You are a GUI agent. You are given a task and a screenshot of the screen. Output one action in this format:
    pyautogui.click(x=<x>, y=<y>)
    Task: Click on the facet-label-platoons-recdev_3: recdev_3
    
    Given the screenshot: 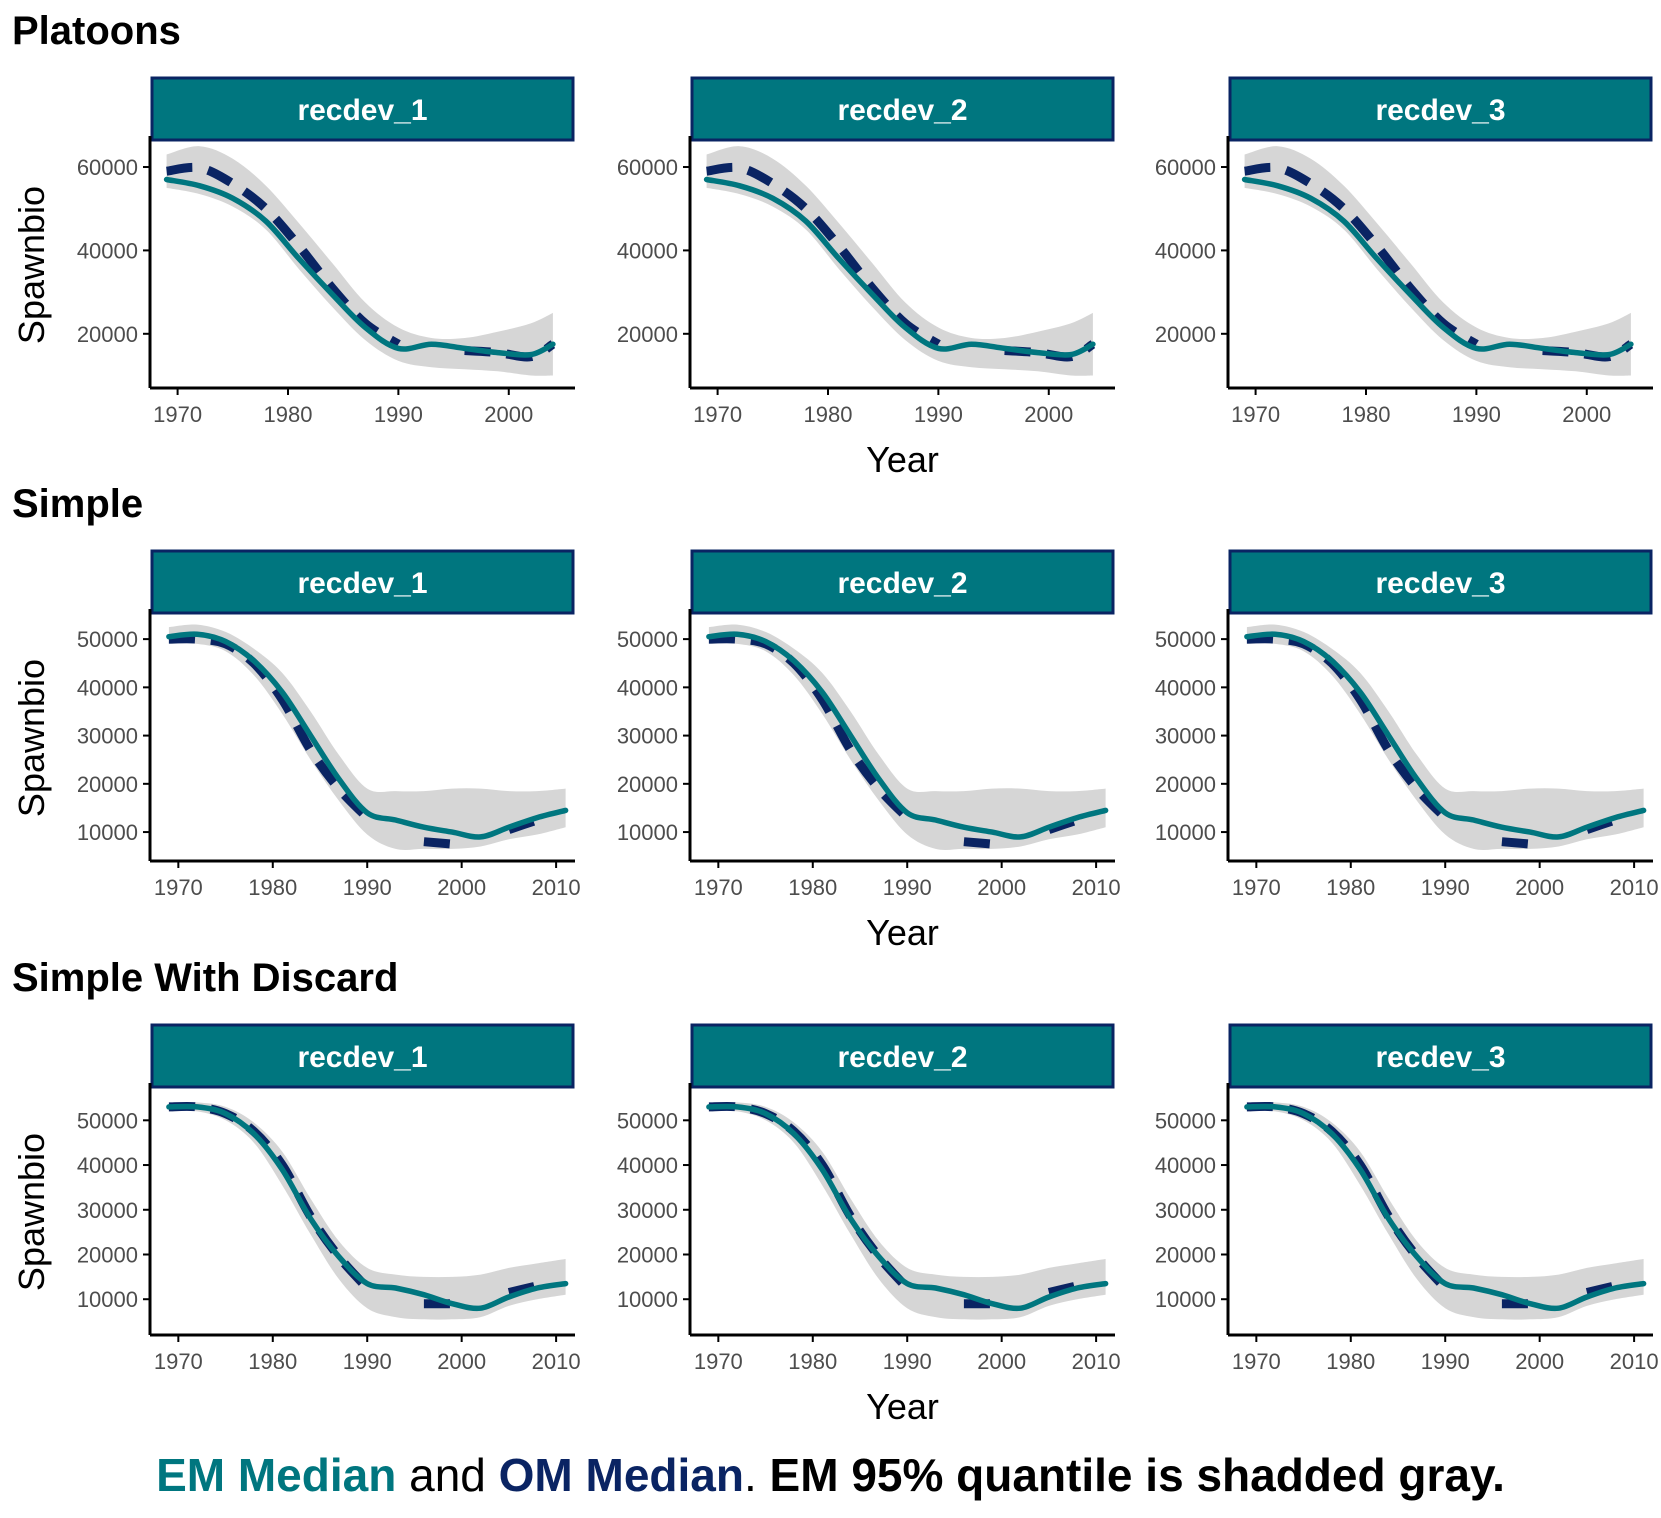 What is the action you would take?
    pyautogui.click(x=1440, y=110)
    